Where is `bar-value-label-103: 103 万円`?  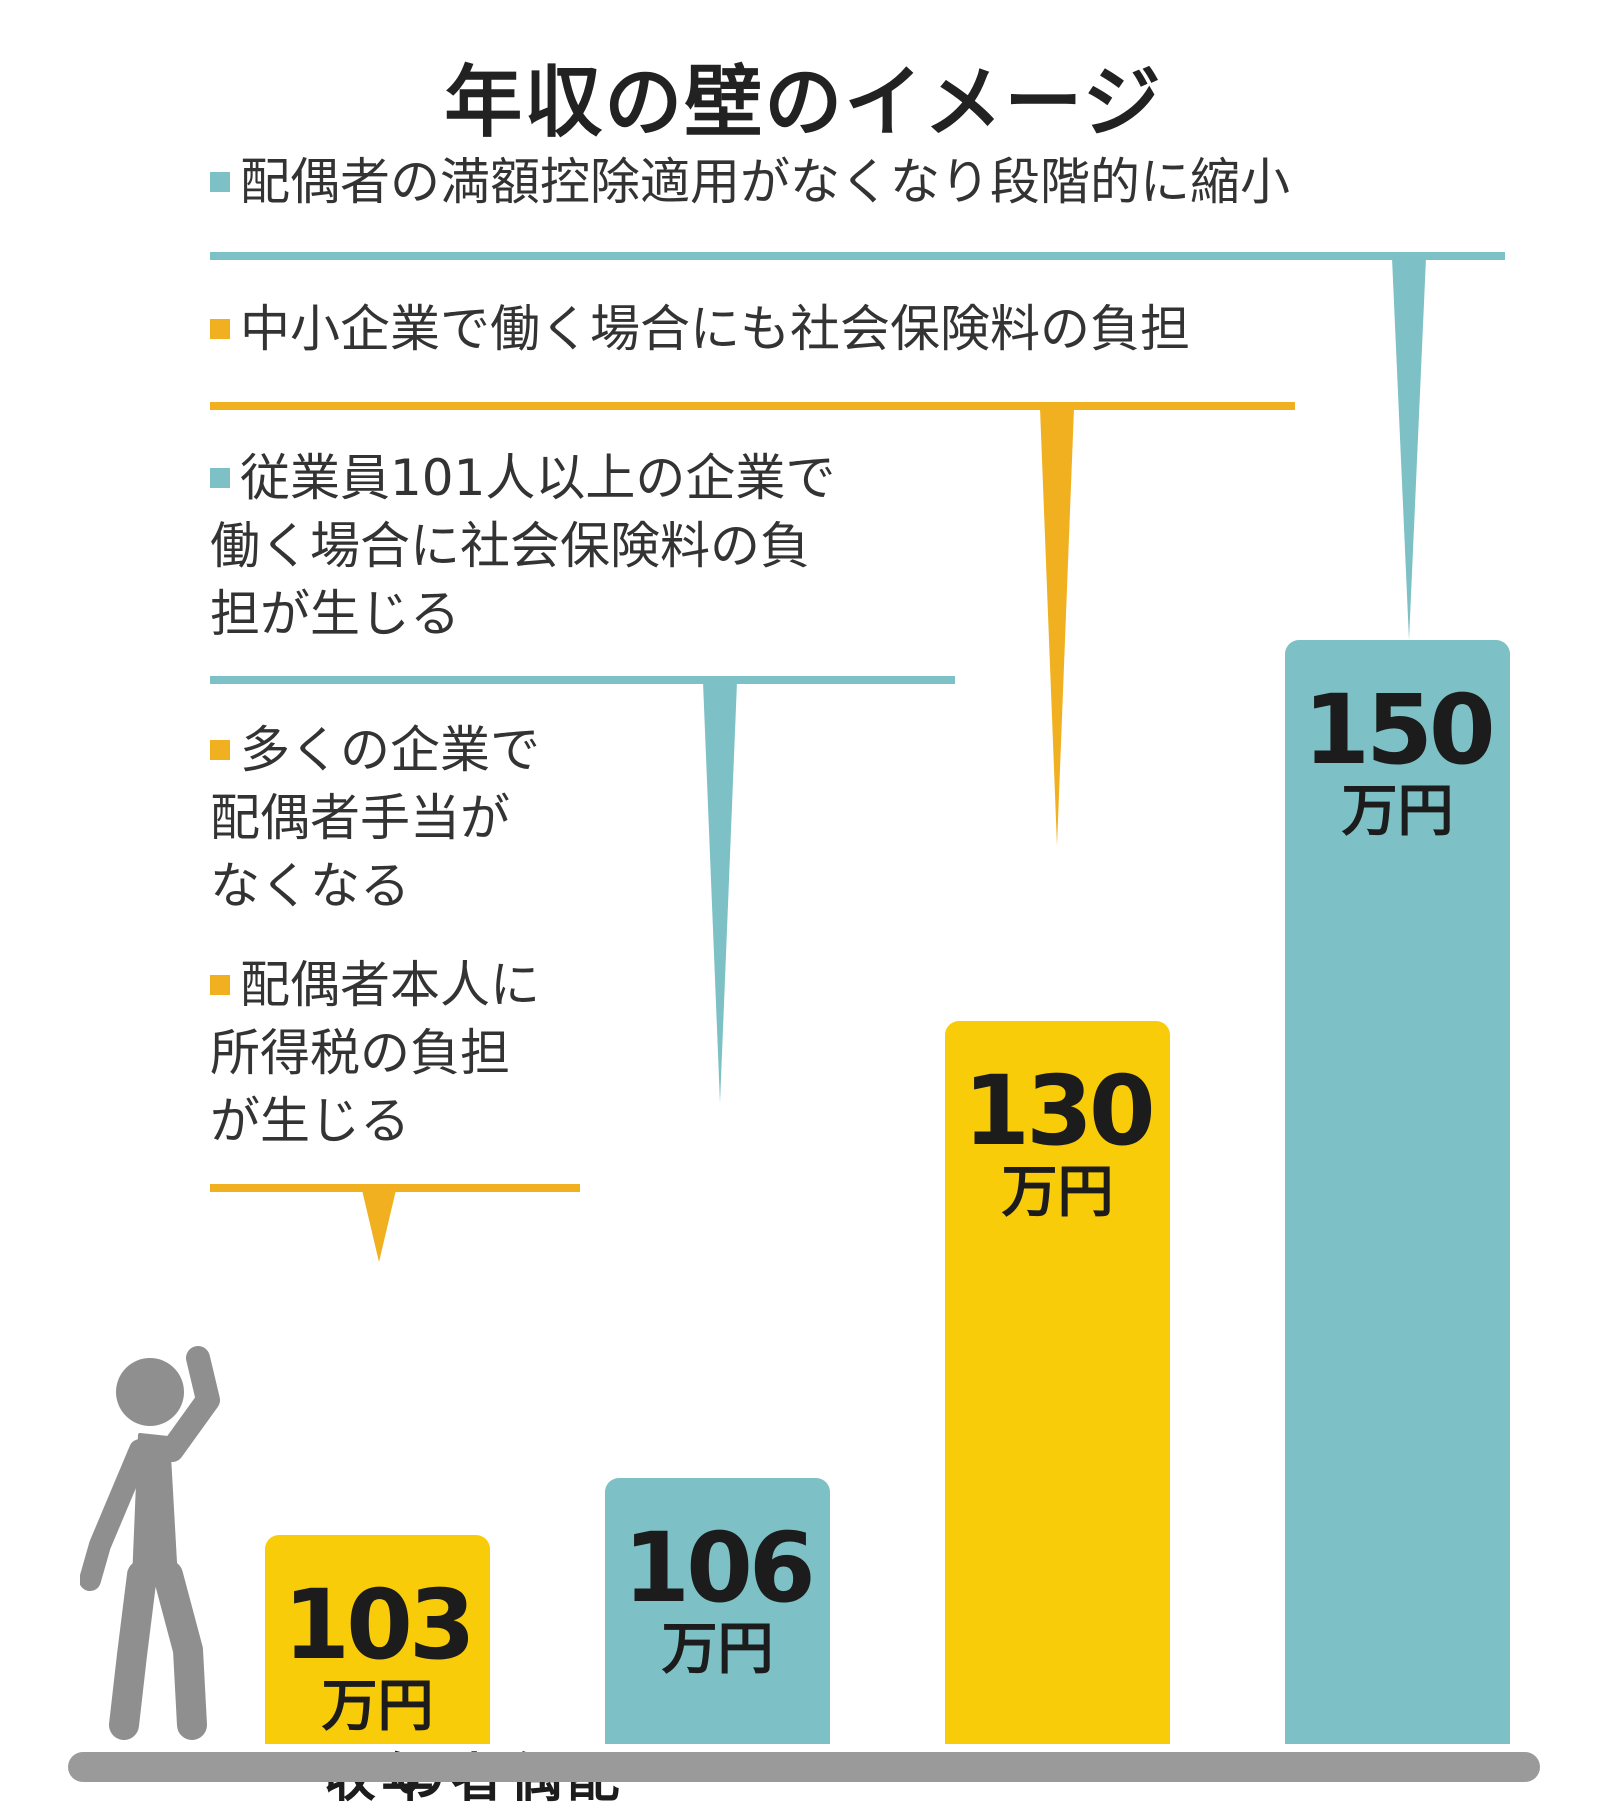 bar-value-label-103: 103 万円 is located at coordinates (377, 1657).